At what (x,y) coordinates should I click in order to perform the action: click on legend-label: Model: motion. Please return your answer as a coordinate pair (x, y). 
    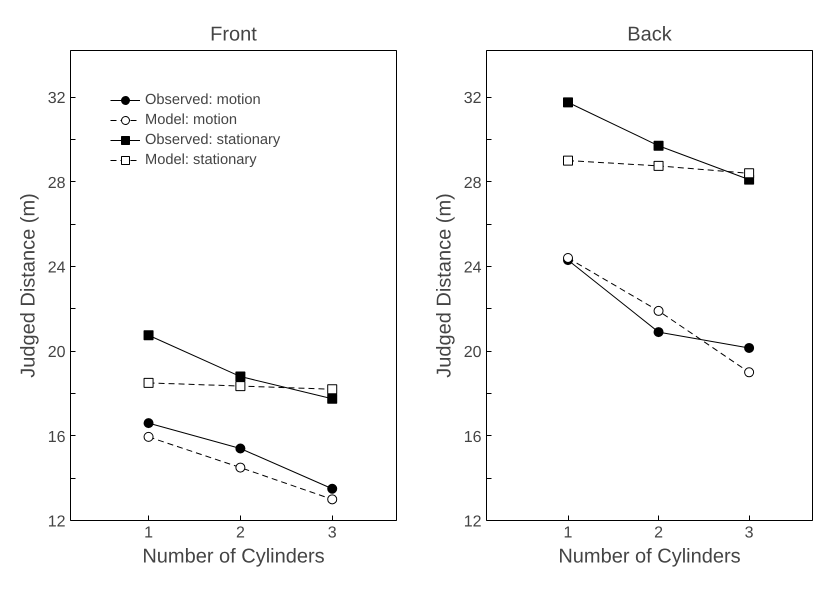
    Looking at the image, I should click on (191, 120).